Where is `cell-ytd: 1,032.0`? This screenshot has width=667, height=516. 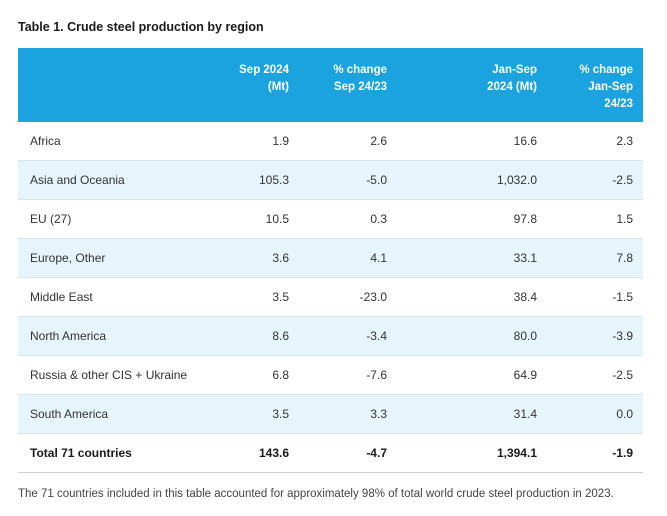
cell-ytd: 1,032.0 is located at coordinates (472, 180).